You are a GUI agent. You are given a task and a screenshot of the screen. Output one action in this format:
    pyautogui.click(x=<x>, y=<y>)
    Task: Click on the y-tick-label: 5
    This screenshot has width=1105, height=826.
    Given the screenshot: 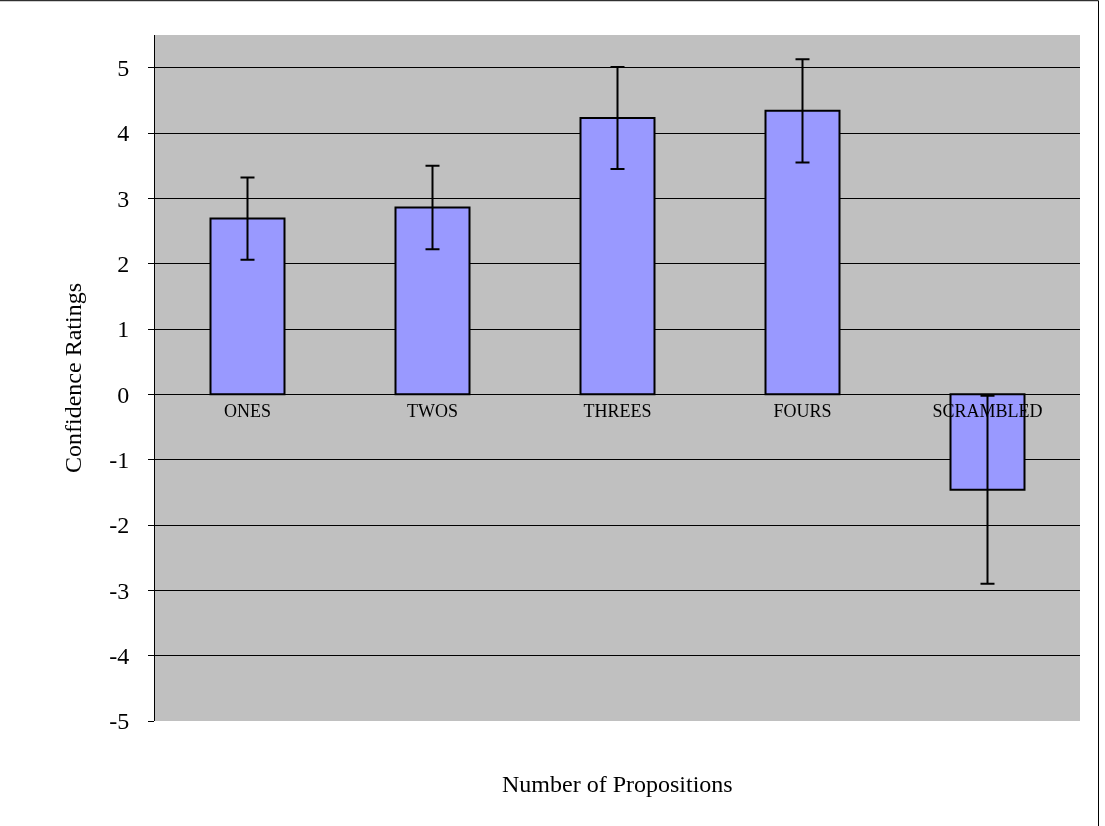 What is the action you would take?
    pyautogui.click(x=123, y=68)
    